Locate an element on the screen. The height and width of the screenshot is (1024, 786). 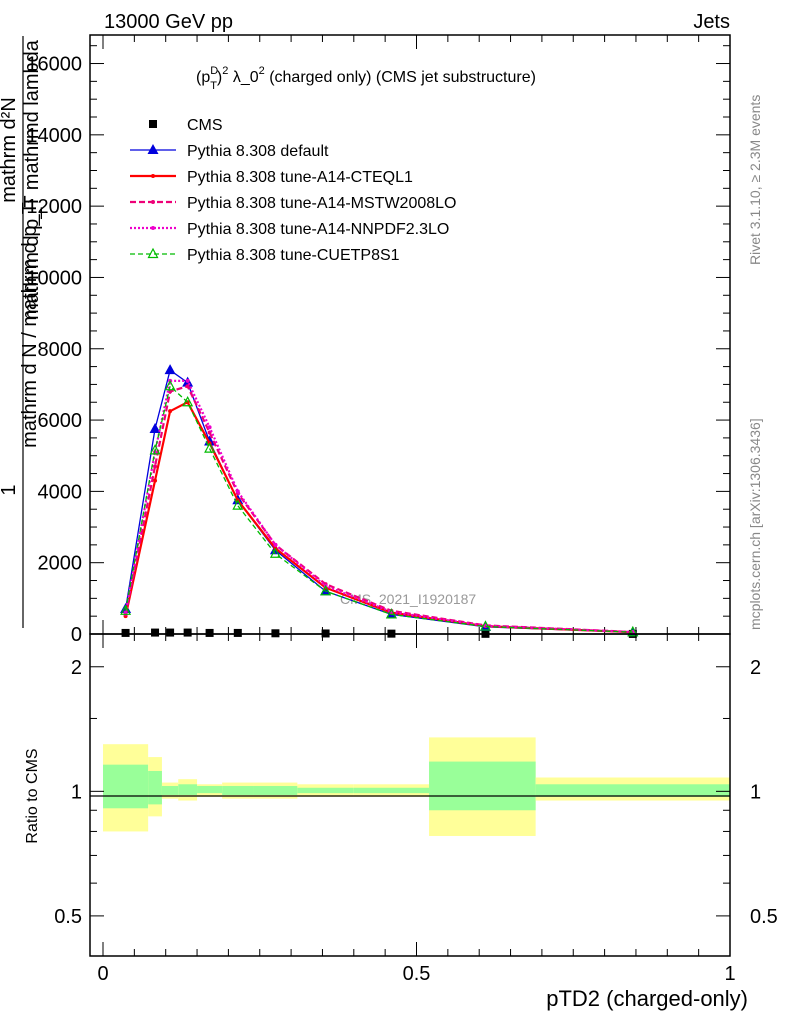
header-left: 13000 GeV pp is located at coordinates (168, 22).